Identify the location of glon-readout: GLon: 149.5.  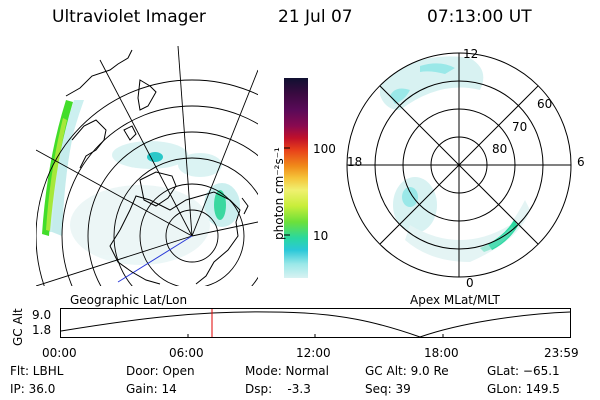
(523, 389).